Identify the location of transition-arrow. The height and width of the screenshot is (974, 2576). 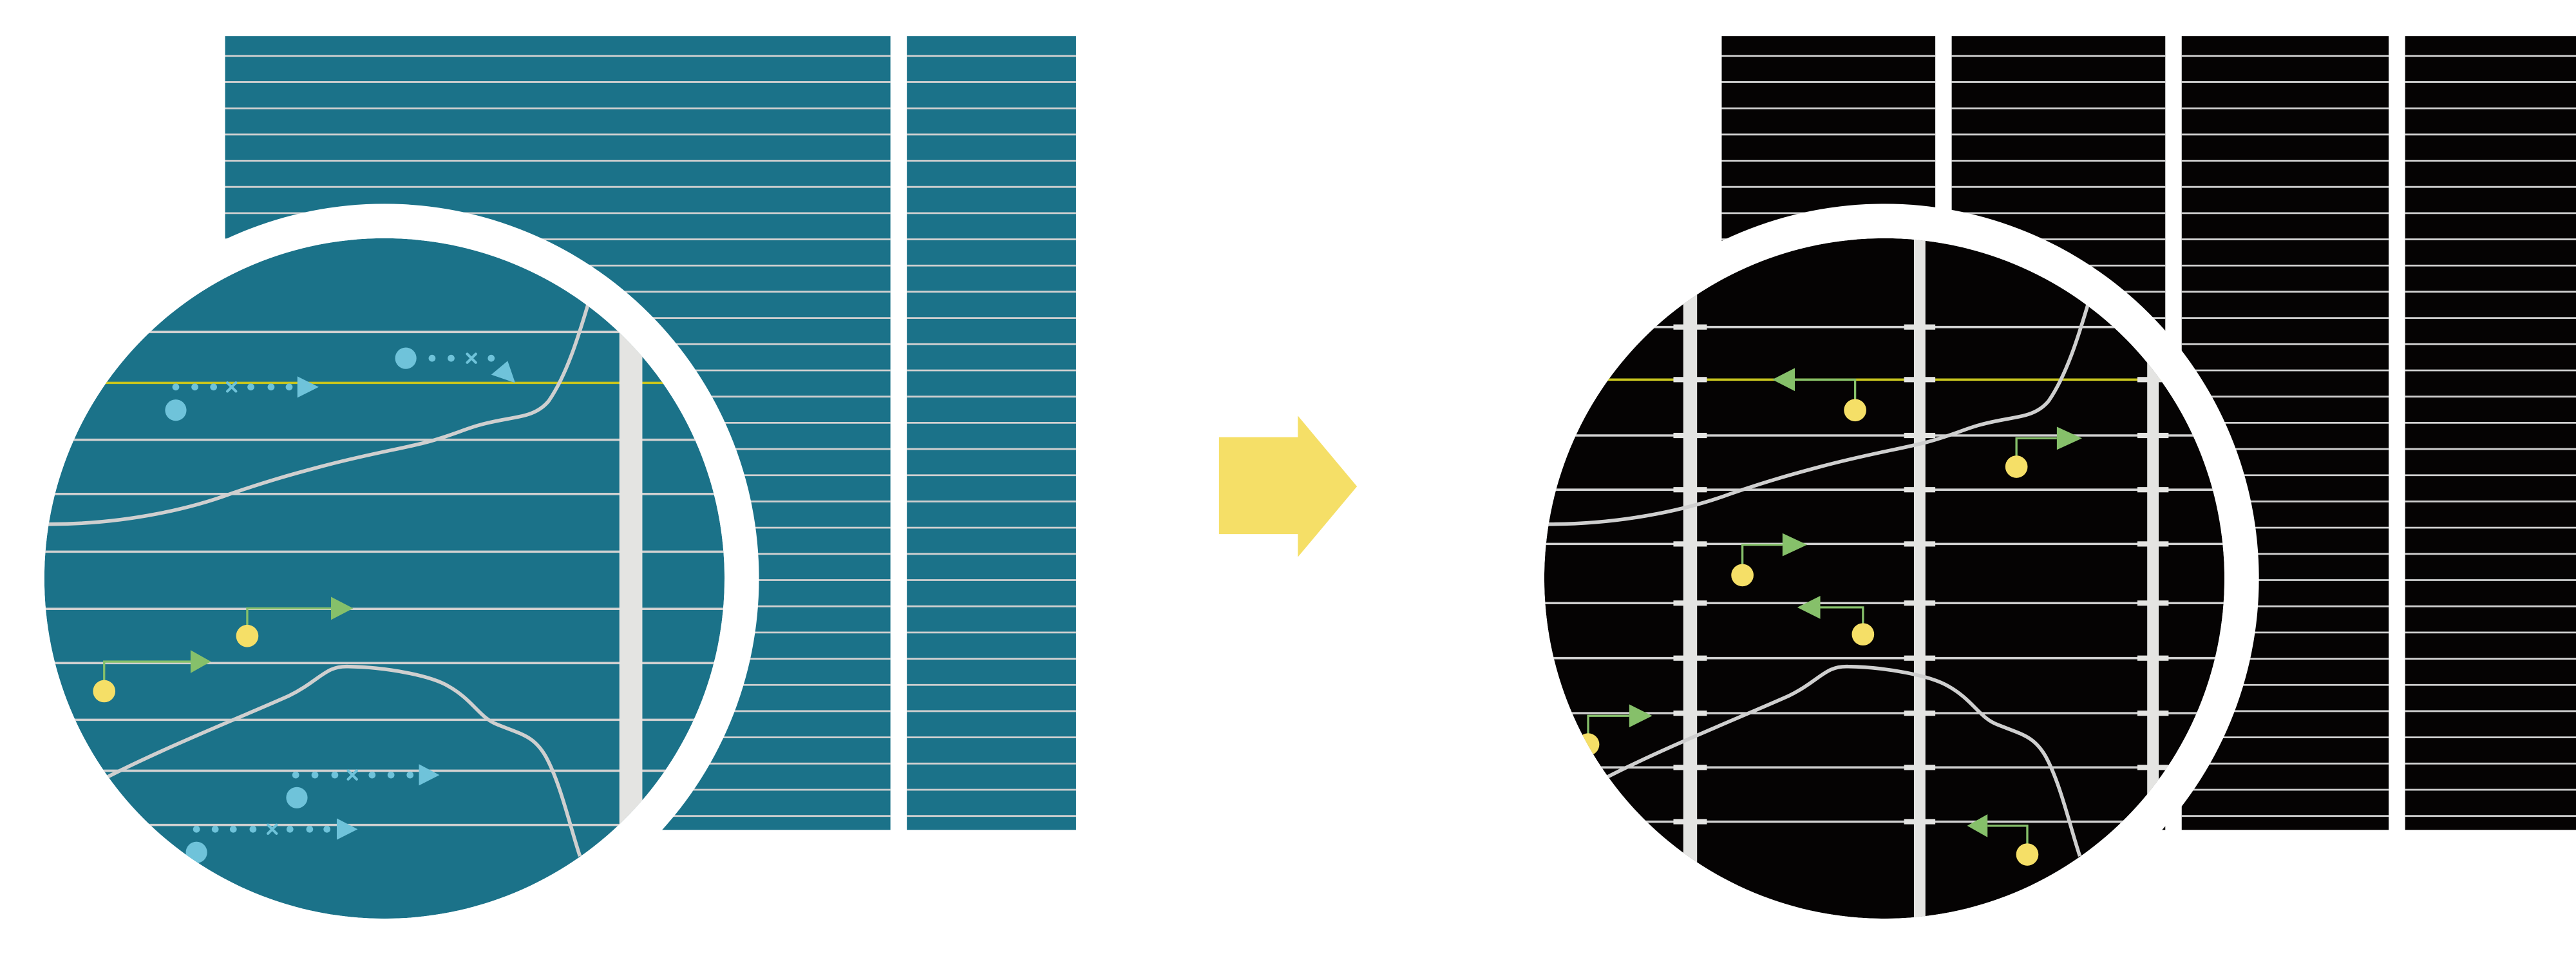
(1288, 486).